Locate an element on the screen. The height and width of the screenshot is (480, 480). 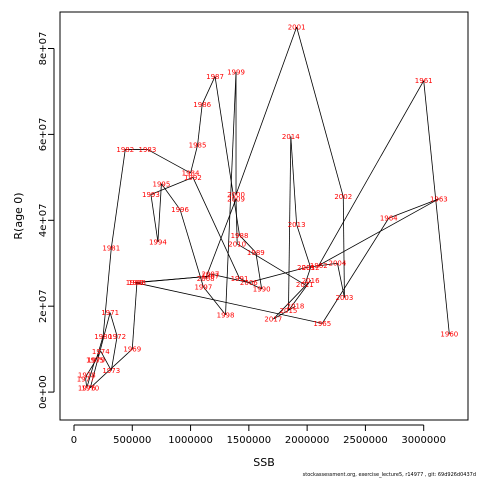
y-axis-label: R(age 0) is located at coordinates (18, 215).